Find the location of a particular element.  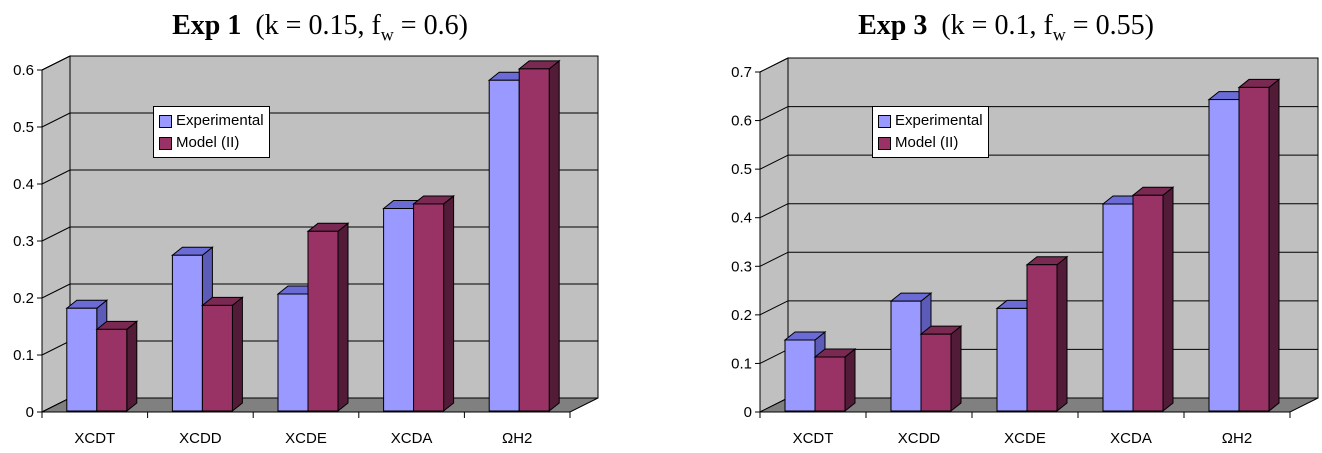

title-bold: Exp 3 is located at coordinates (893, 25).